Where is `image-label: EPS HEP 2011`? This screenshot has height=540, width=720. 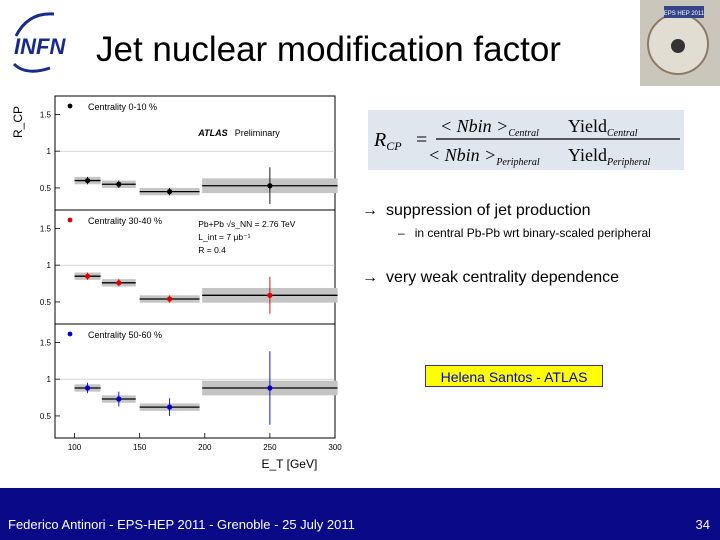 image-label: EPS HEP 2011 is located at coordinates (684, 14).